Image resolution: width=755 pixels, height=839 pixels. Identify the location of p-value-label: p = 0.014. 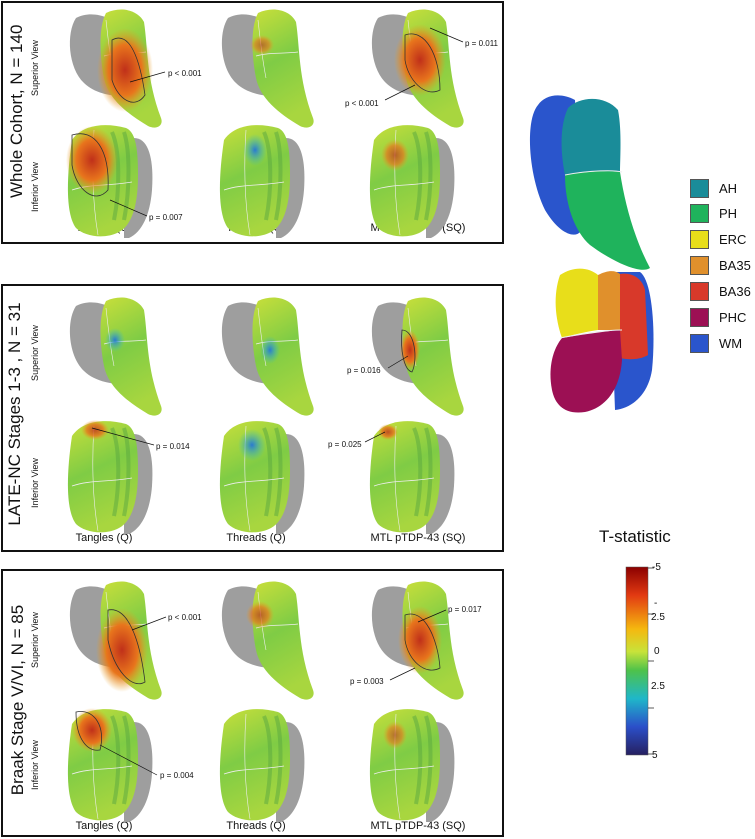
(173, 446).